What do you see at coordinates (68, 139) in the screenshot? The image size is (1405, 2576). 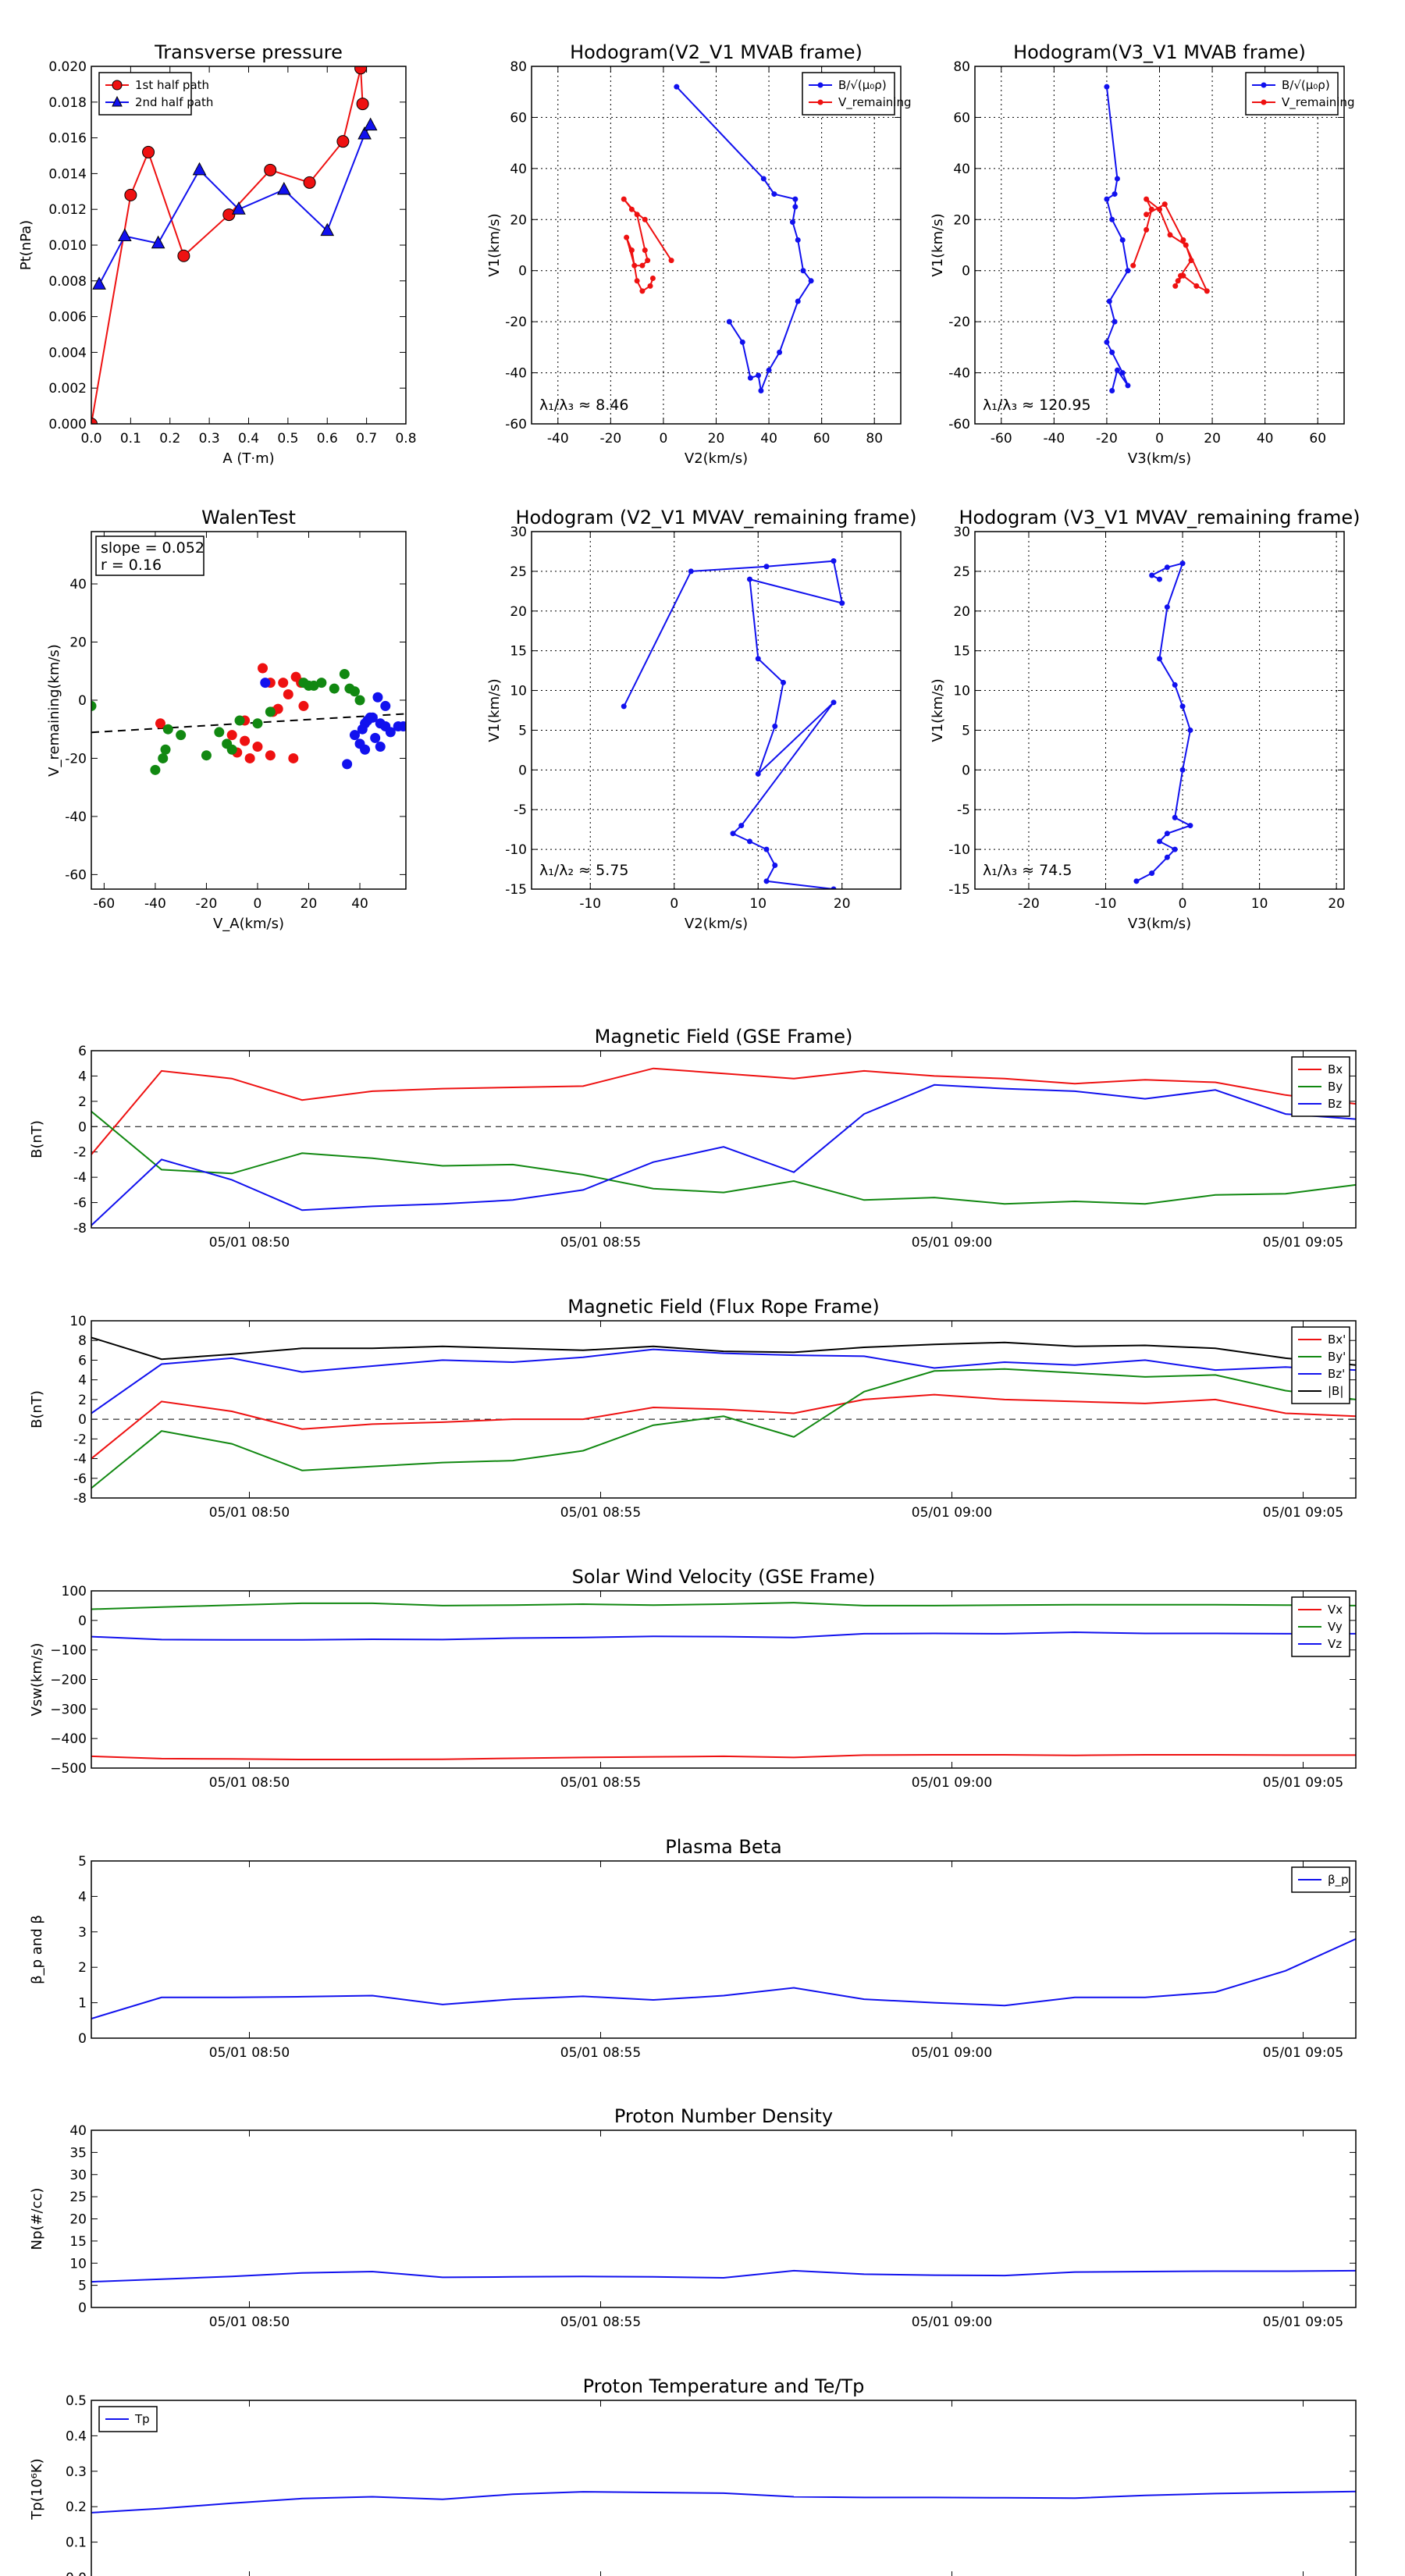 I see `y-tick-label: 0.016` at bounding box center [68, 139].